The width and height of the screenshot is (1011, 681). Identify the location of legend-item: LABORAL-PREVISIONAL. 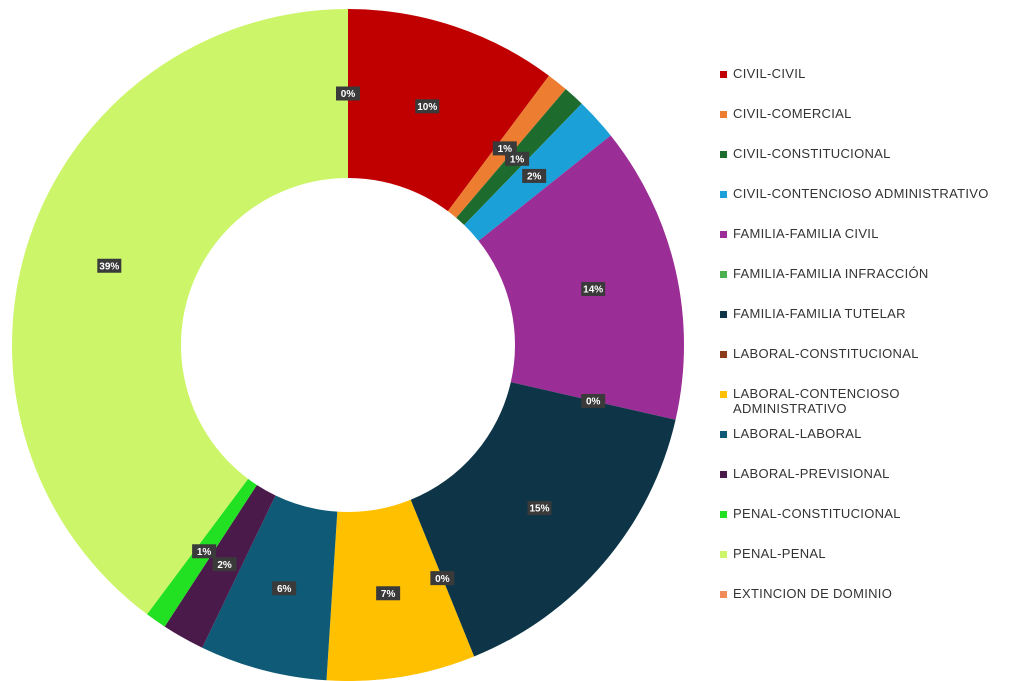
(862, 486).